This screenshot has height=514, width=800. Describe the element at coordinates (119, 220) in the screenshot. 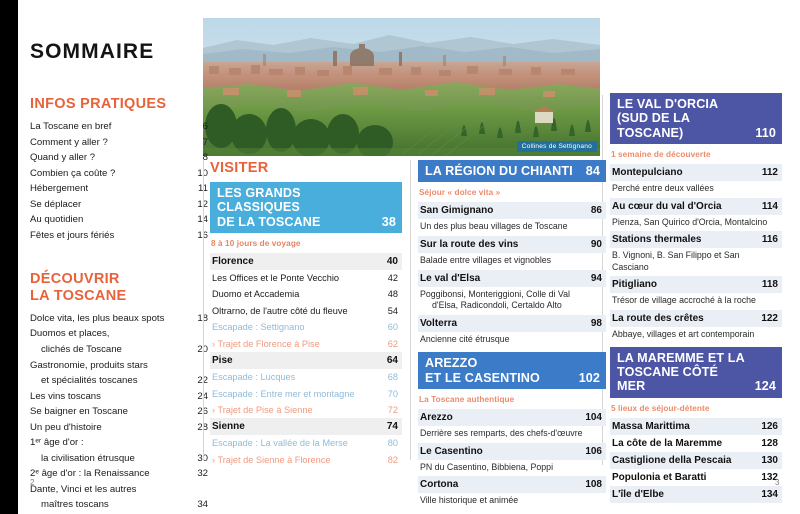

I see `list-item: Au quotidien 14` at that location.